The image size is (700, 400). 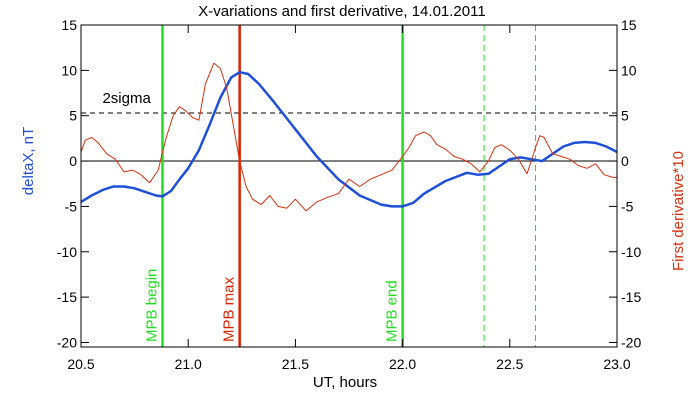 I want to click on x-tick-label: 21.0, so click(x=188, y=364).